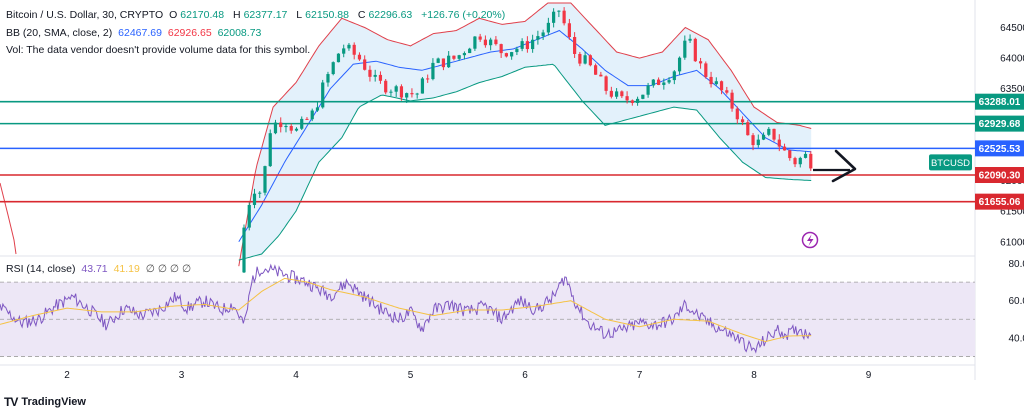  I want to click on symbol-name: Bitcoin / U.S. Dollar, 30, CRYPTO, so click(85, 15).